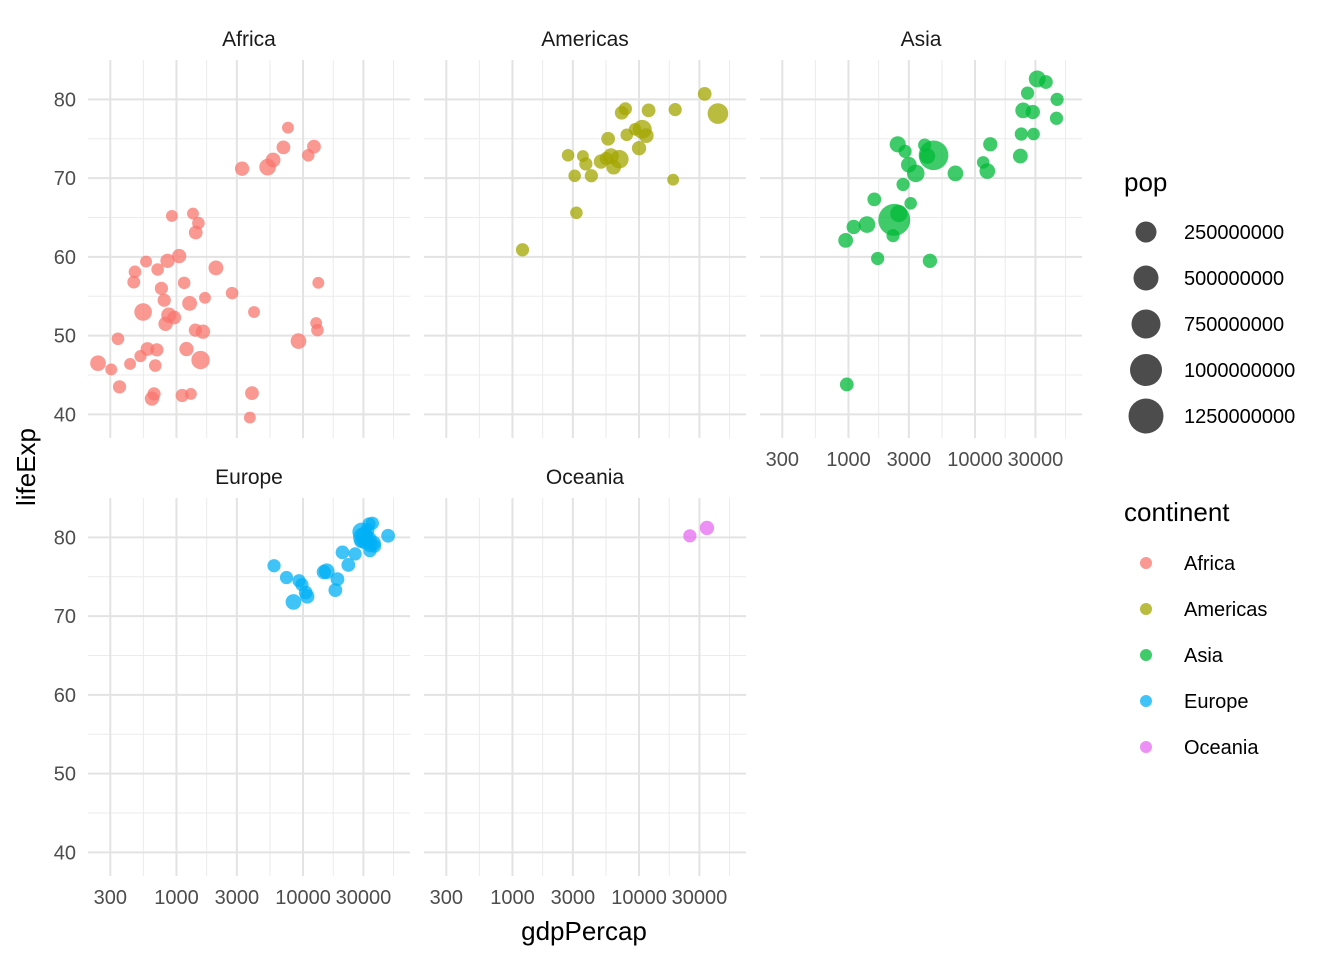 The image size is (1344, 960). I want to click on x-tick-label: 3000, so click(573, 898).